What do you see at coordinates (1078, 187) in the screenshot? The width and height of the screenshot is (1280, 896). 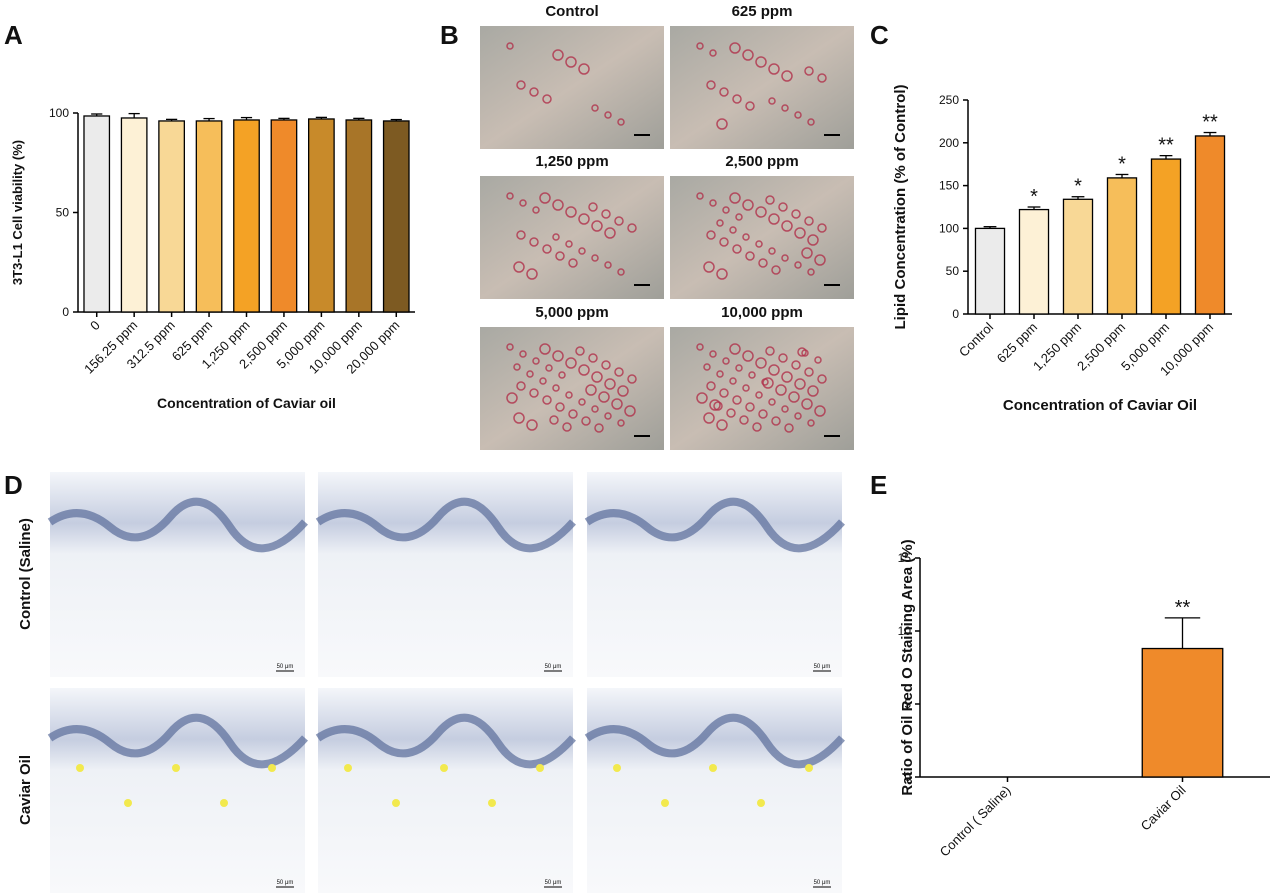 I see `significance: *` at bounding box center [1078, 187].